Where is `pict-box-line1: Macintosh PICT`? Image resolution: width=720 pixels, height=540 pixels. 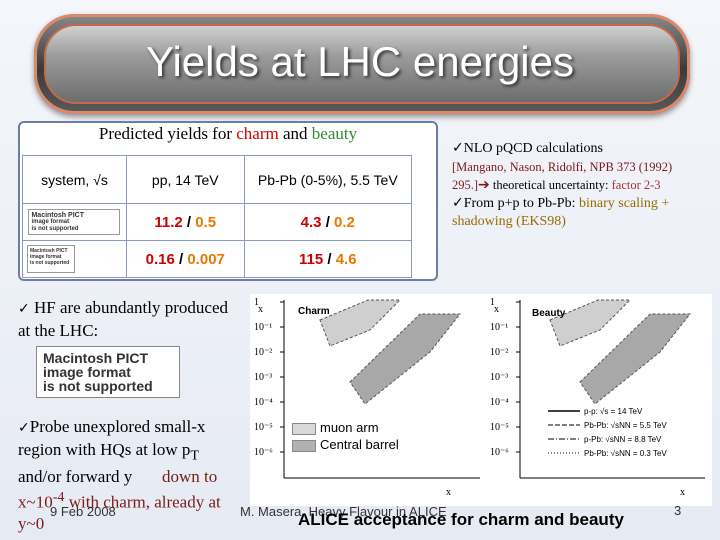 pict-box-line1: Macintosh PICT is located at coordinates (96, 358).